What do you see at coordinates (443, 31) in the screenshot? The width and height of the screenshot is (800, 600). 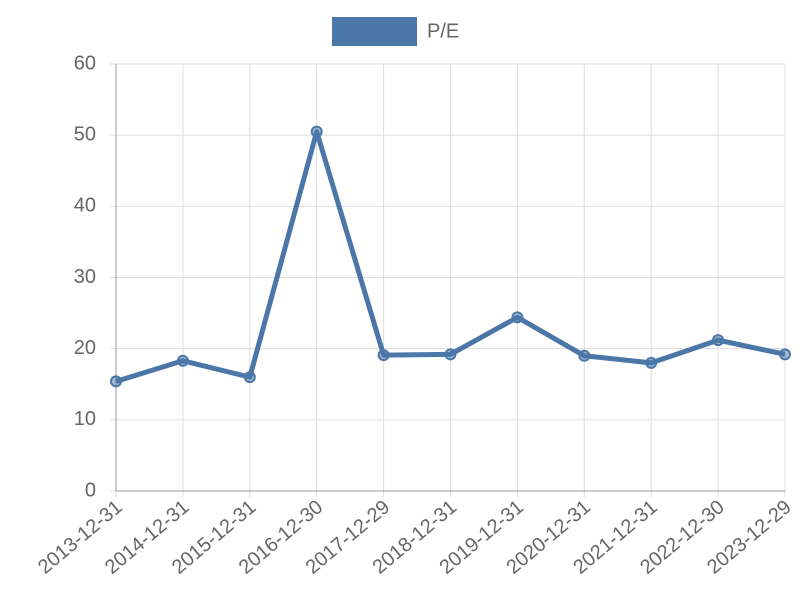 I see `legend-label: P/E` at bounding box center [443, 31].